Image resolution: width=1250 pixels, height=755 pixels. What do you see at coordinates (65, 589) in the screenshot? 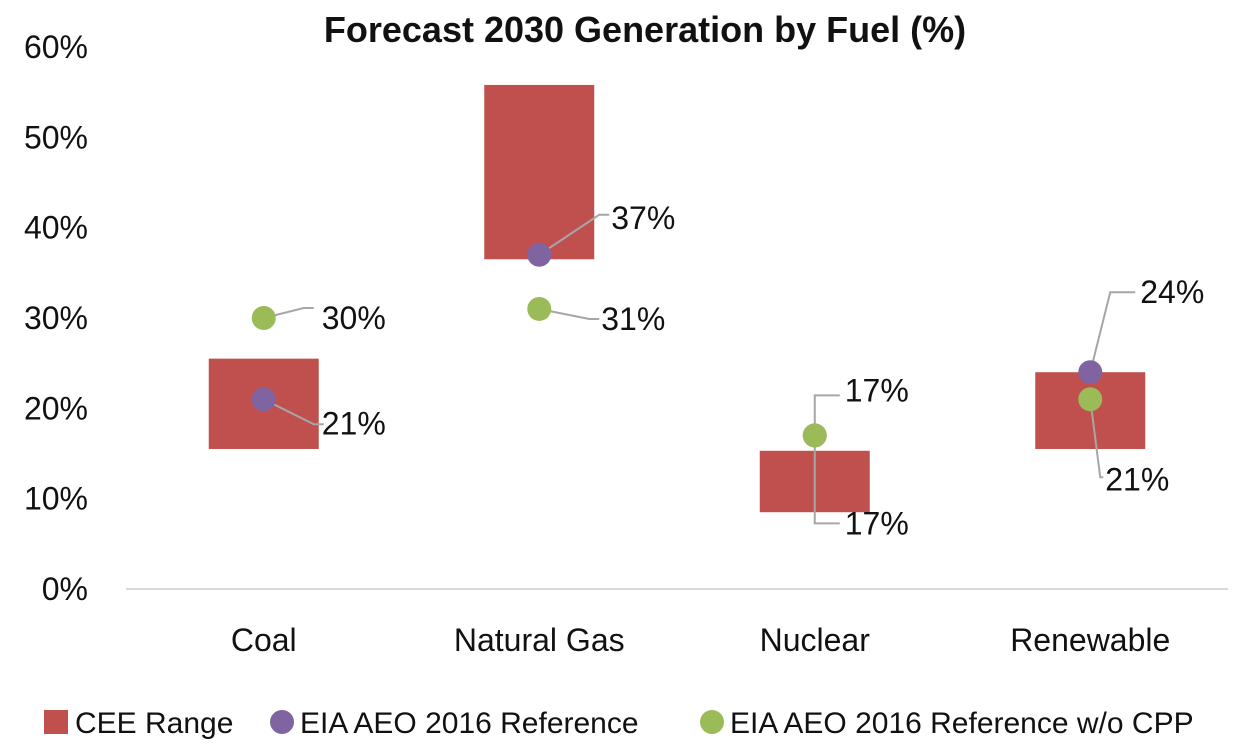
I see `y-tick-label: 0%` at bounding box center [65, 589].